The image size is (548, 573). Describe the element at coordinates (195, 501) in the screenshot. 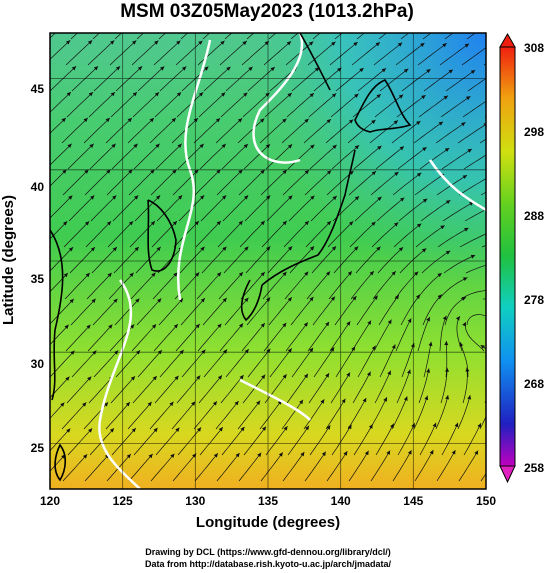

I see `x-tick-label: 130` at that location.